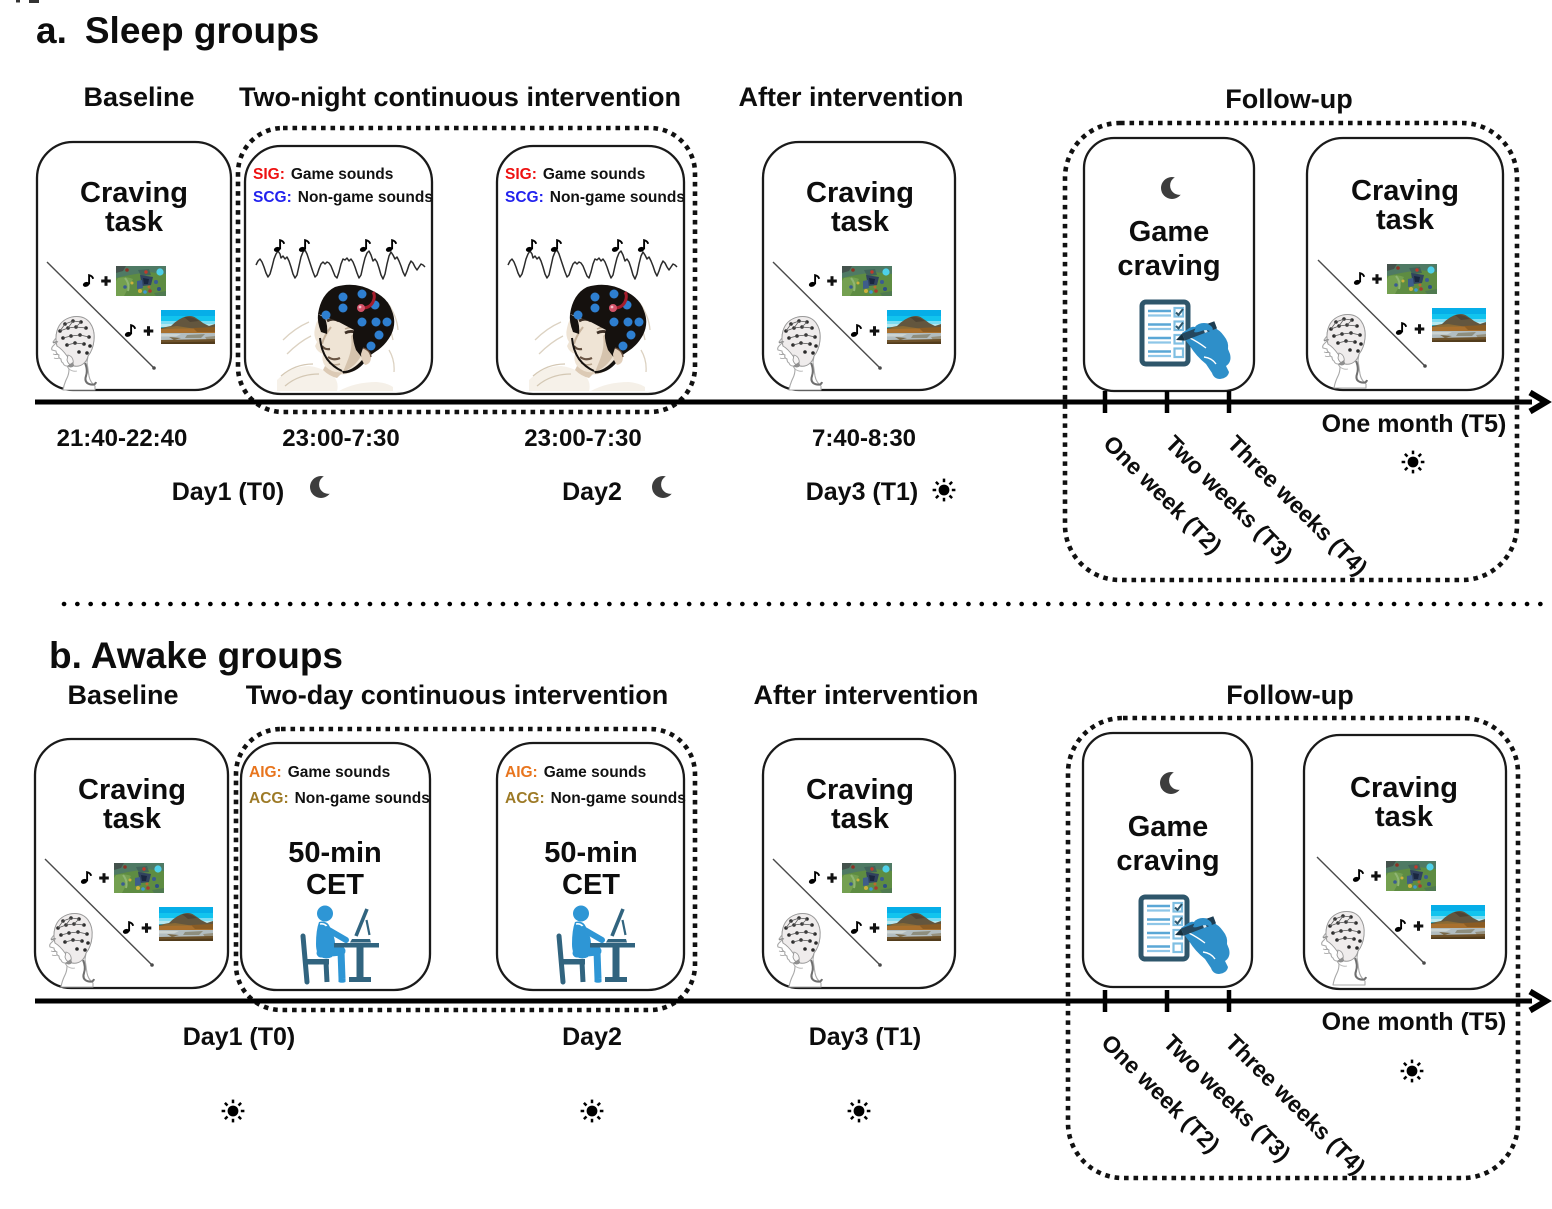 The image size is (1552, 1209). What do you see at coordinates (864, 438) in the screenshot?
I see `svg-text: 7:40-8:30` at bounding box center [864, 438].